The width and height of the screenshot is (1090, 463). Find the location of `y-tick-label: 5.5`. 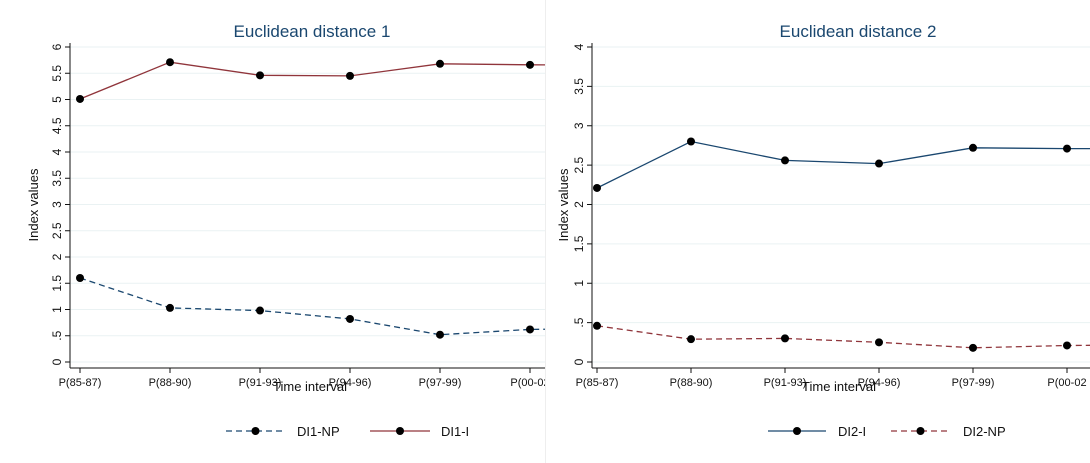

y-tick-label: 5.5 is located at coordinates (57, 73).